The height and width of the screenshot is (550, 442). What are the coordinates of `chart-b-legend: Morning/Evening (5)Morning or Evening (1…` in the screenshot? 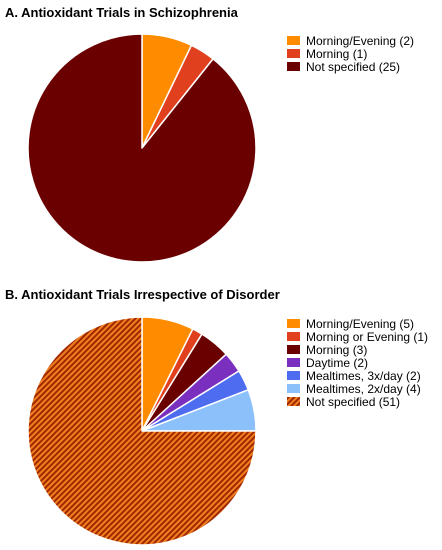 It's located at (357, 363).